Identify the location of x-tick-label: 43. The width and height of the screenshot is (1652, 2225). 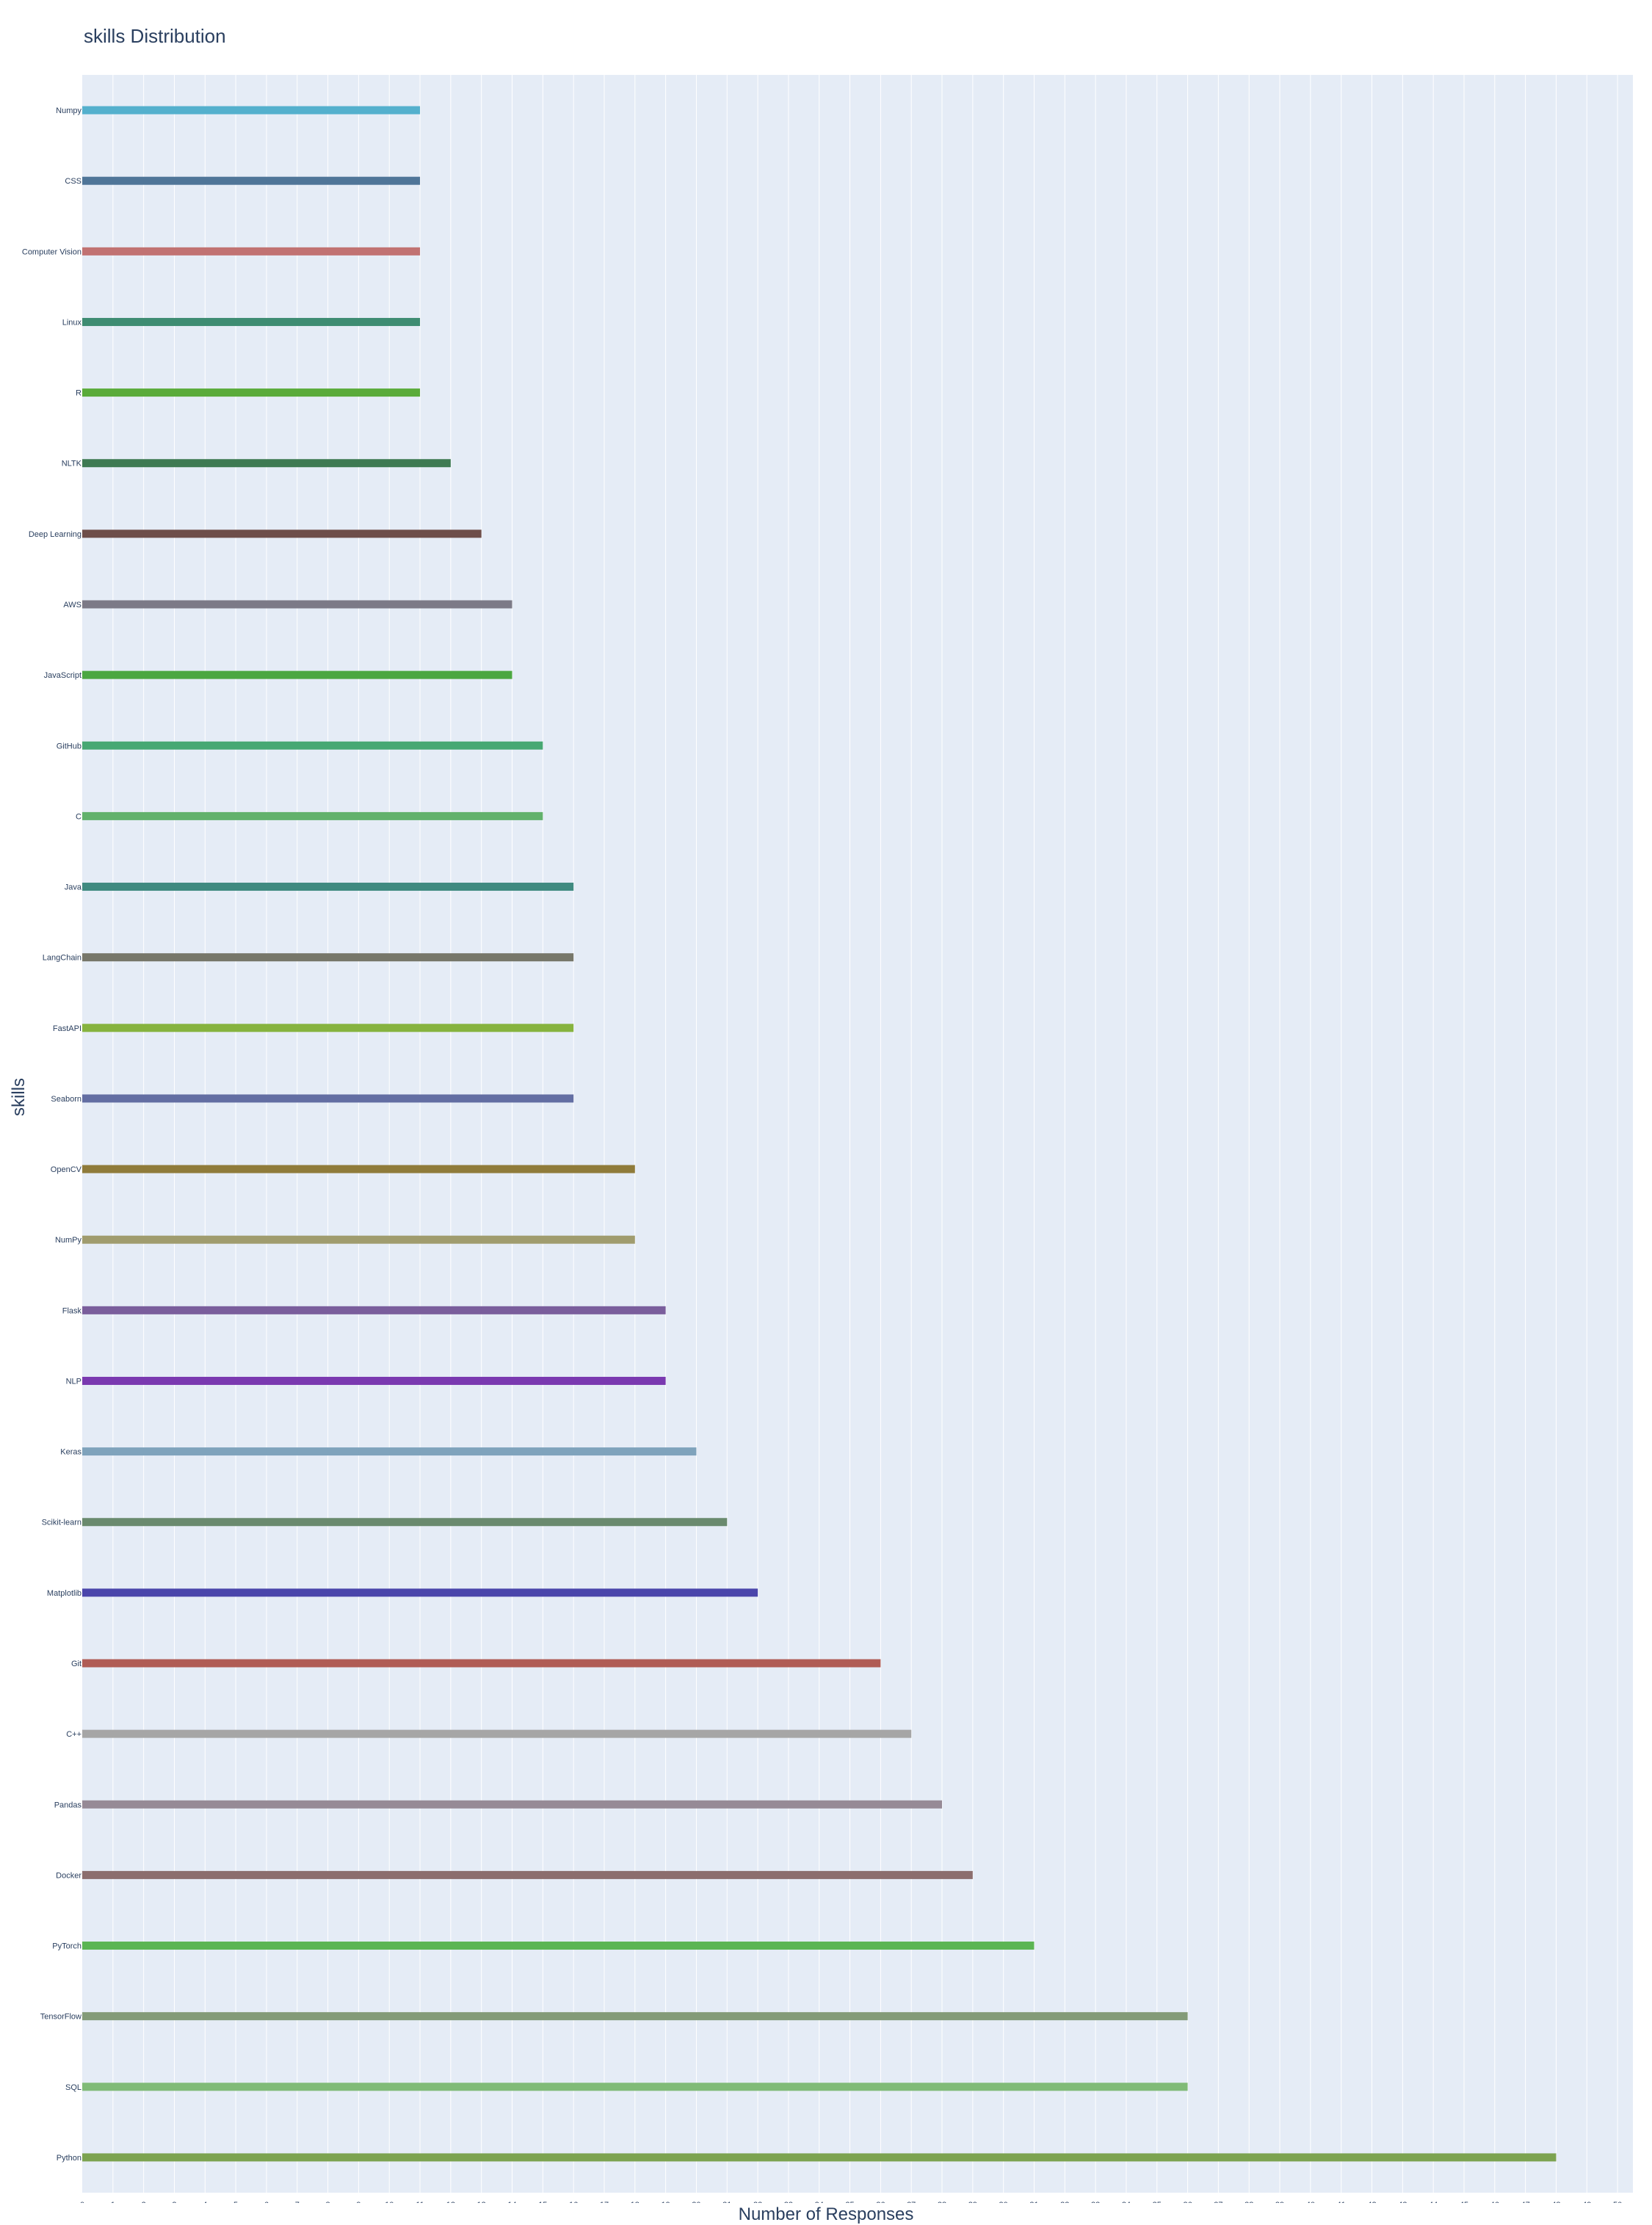
(1402, 2202).